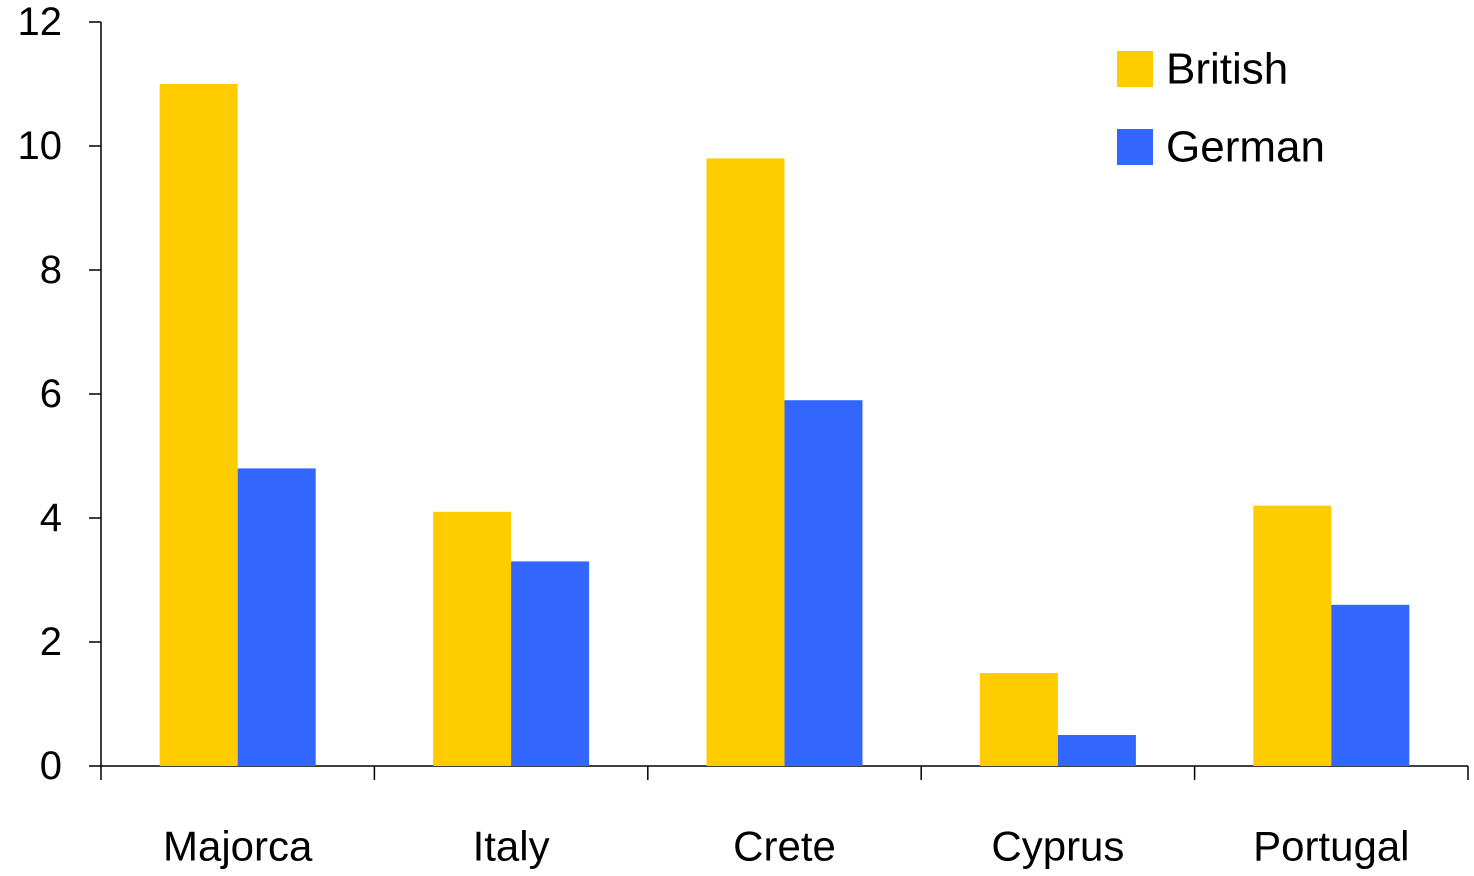 The height and width of the screenshot is (876, 1474). I want to click on bar-german-crete, so click(823, 583).